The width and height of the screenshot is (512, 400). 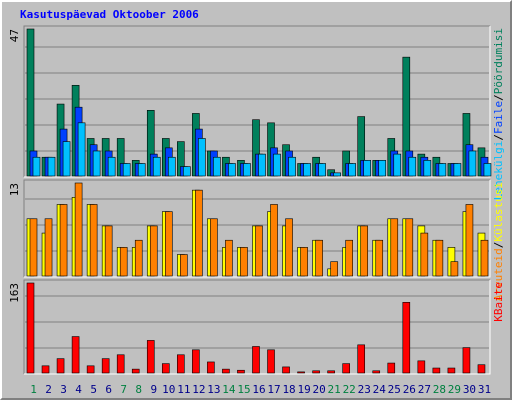 What do you see at coordinates (14, 35) in the screenshot?
I see `y-tick-label: 47` at bounding box center [14, 35].